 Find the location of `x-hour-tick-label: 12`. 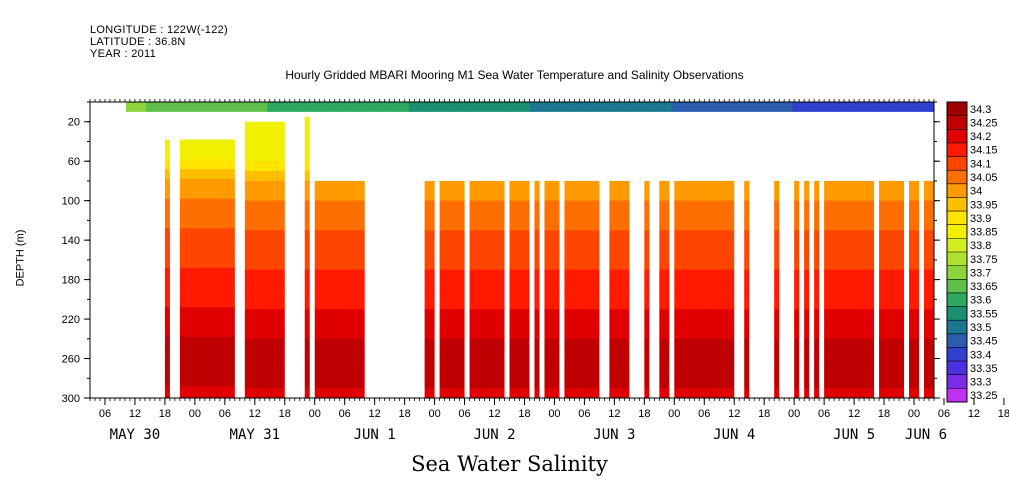

x-hour-tick-label: 12 is located at coordinates (135, 414).